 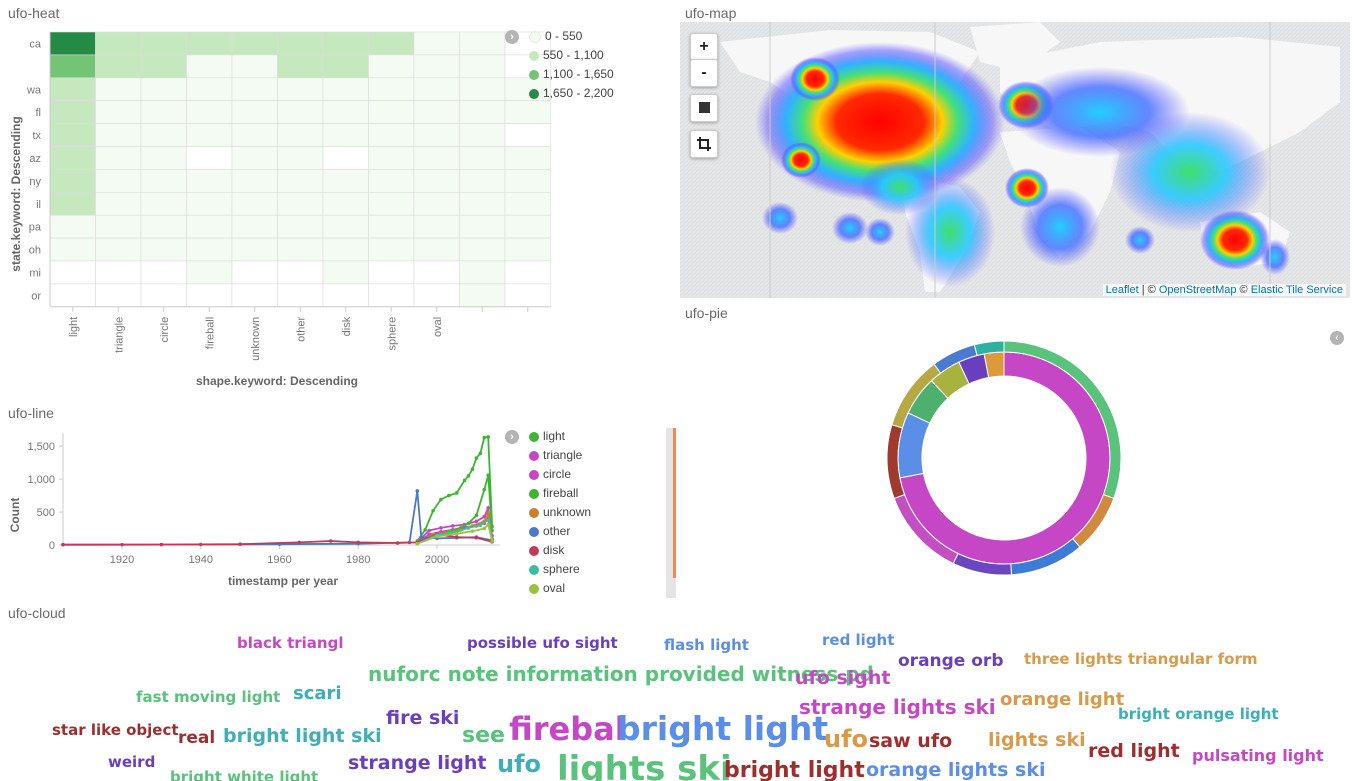 What do you see at coordinates (208, 697) in the screenshot?
I see `cloud-word: fast moving light` at bounding box center [208, 697].